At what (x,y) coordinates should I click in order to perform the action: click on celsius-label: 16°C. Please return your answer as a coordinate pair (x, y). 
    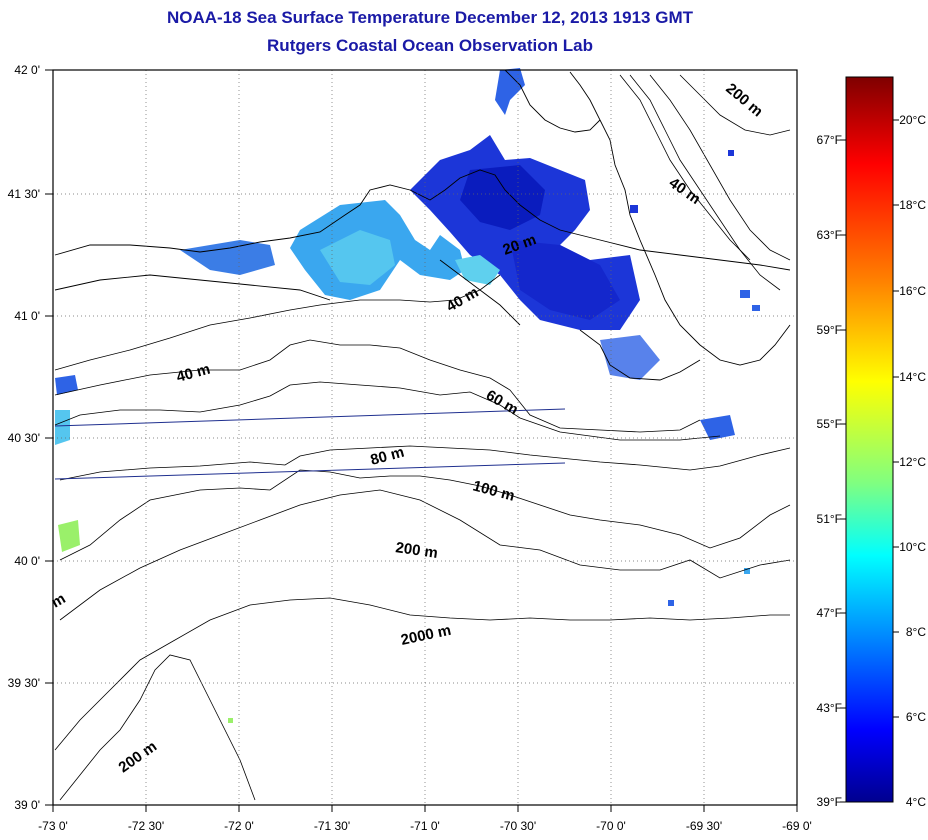
    Looking at the image, I should click on (912, 291).